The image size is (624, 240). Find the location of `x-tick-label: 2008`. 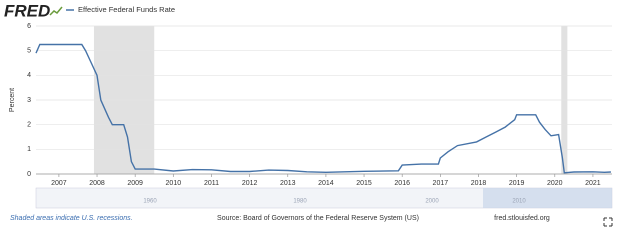

x-tick-label: 2008 is located at coordinates (97, 183).